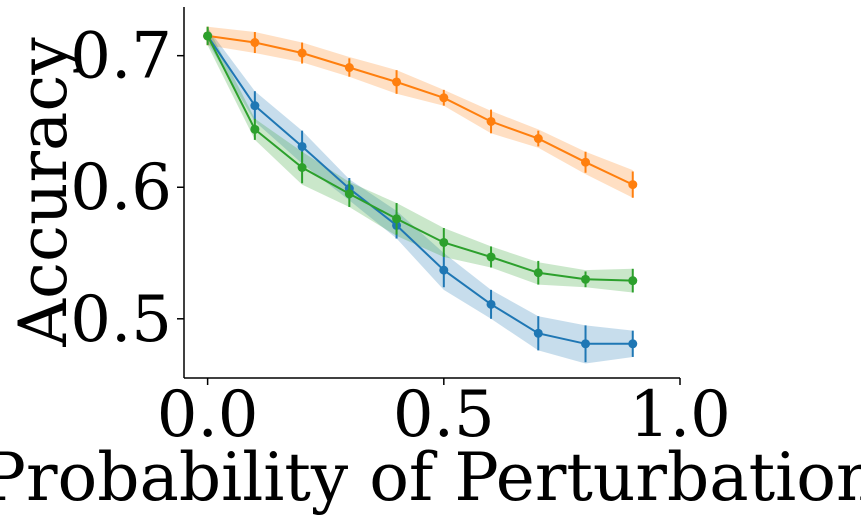  Describe the element at coordinates (121, 57) in the screenshot. I see `y-tick-label: 0.7` at that location.